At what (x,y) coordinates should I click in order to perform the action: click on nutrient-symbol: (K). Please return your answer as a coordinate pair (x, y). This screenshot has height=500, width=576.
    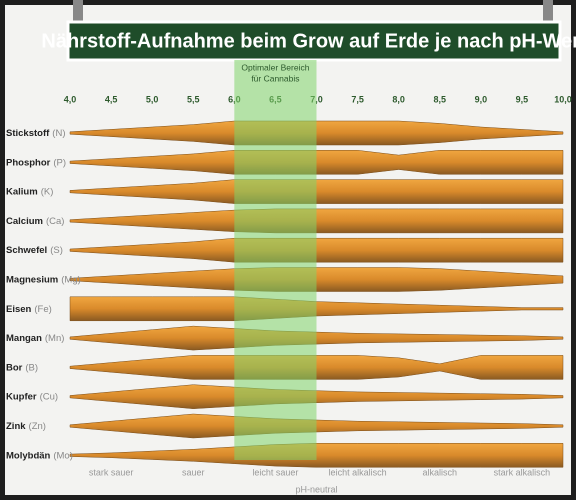
    Looking at the image, I should click on (47, 191).